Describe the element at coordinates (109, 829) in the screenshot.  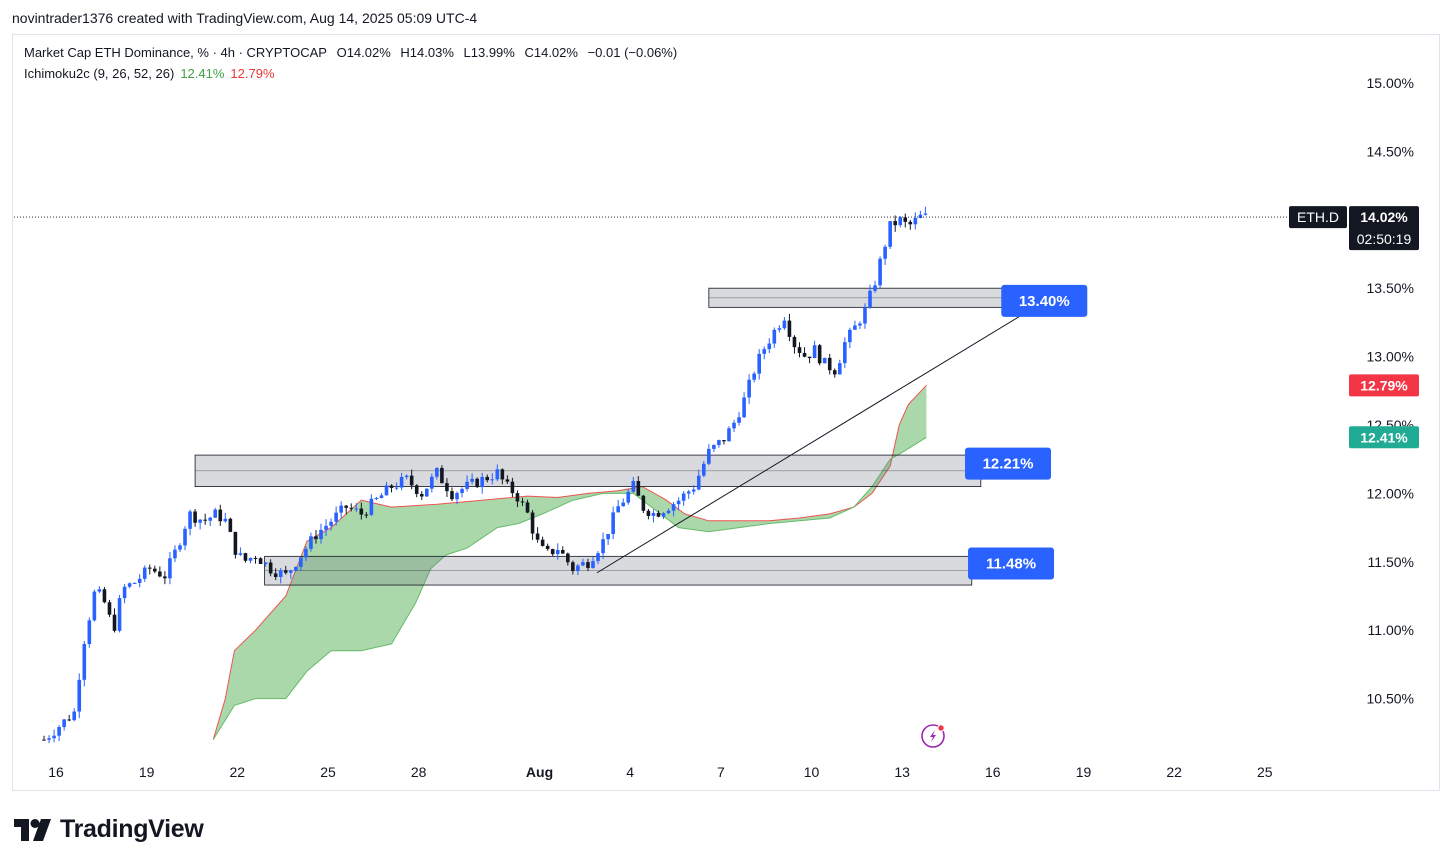
I see `tradingview-brand: TradingView` at that location.